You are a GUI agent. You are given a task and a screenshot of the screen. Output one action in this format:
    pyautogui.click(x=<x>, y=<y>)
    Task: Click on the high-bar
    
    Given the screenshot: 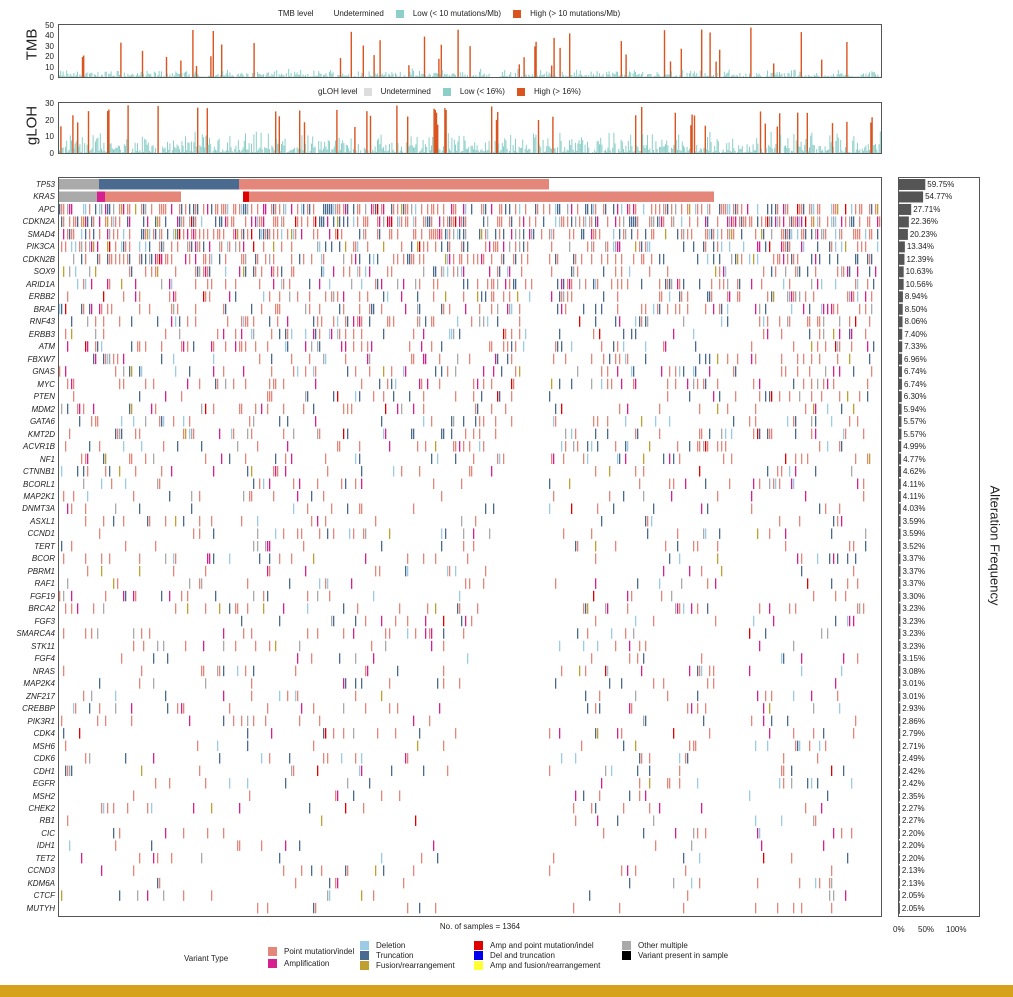 What is the action you would take?
    pyautogui.click(x=61, y=139)
    